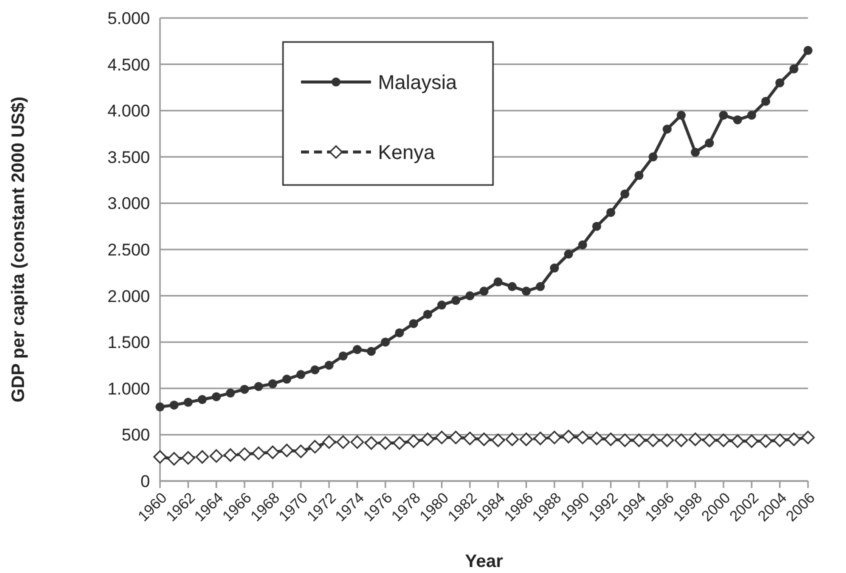 This screenshot has width=846, height=573. Describe the element at coordinates (136, 435) in the screenshot. I see `y-tick-label: 500` at that location.